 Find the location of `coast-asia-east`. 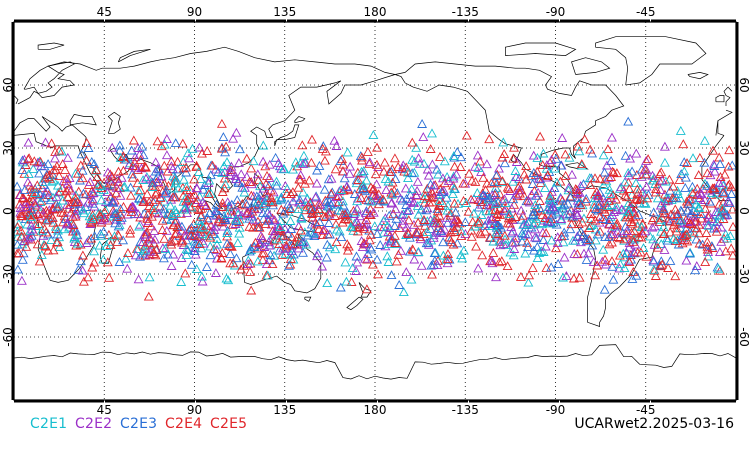

coast-asia-east is located at coordinates (305, 142).